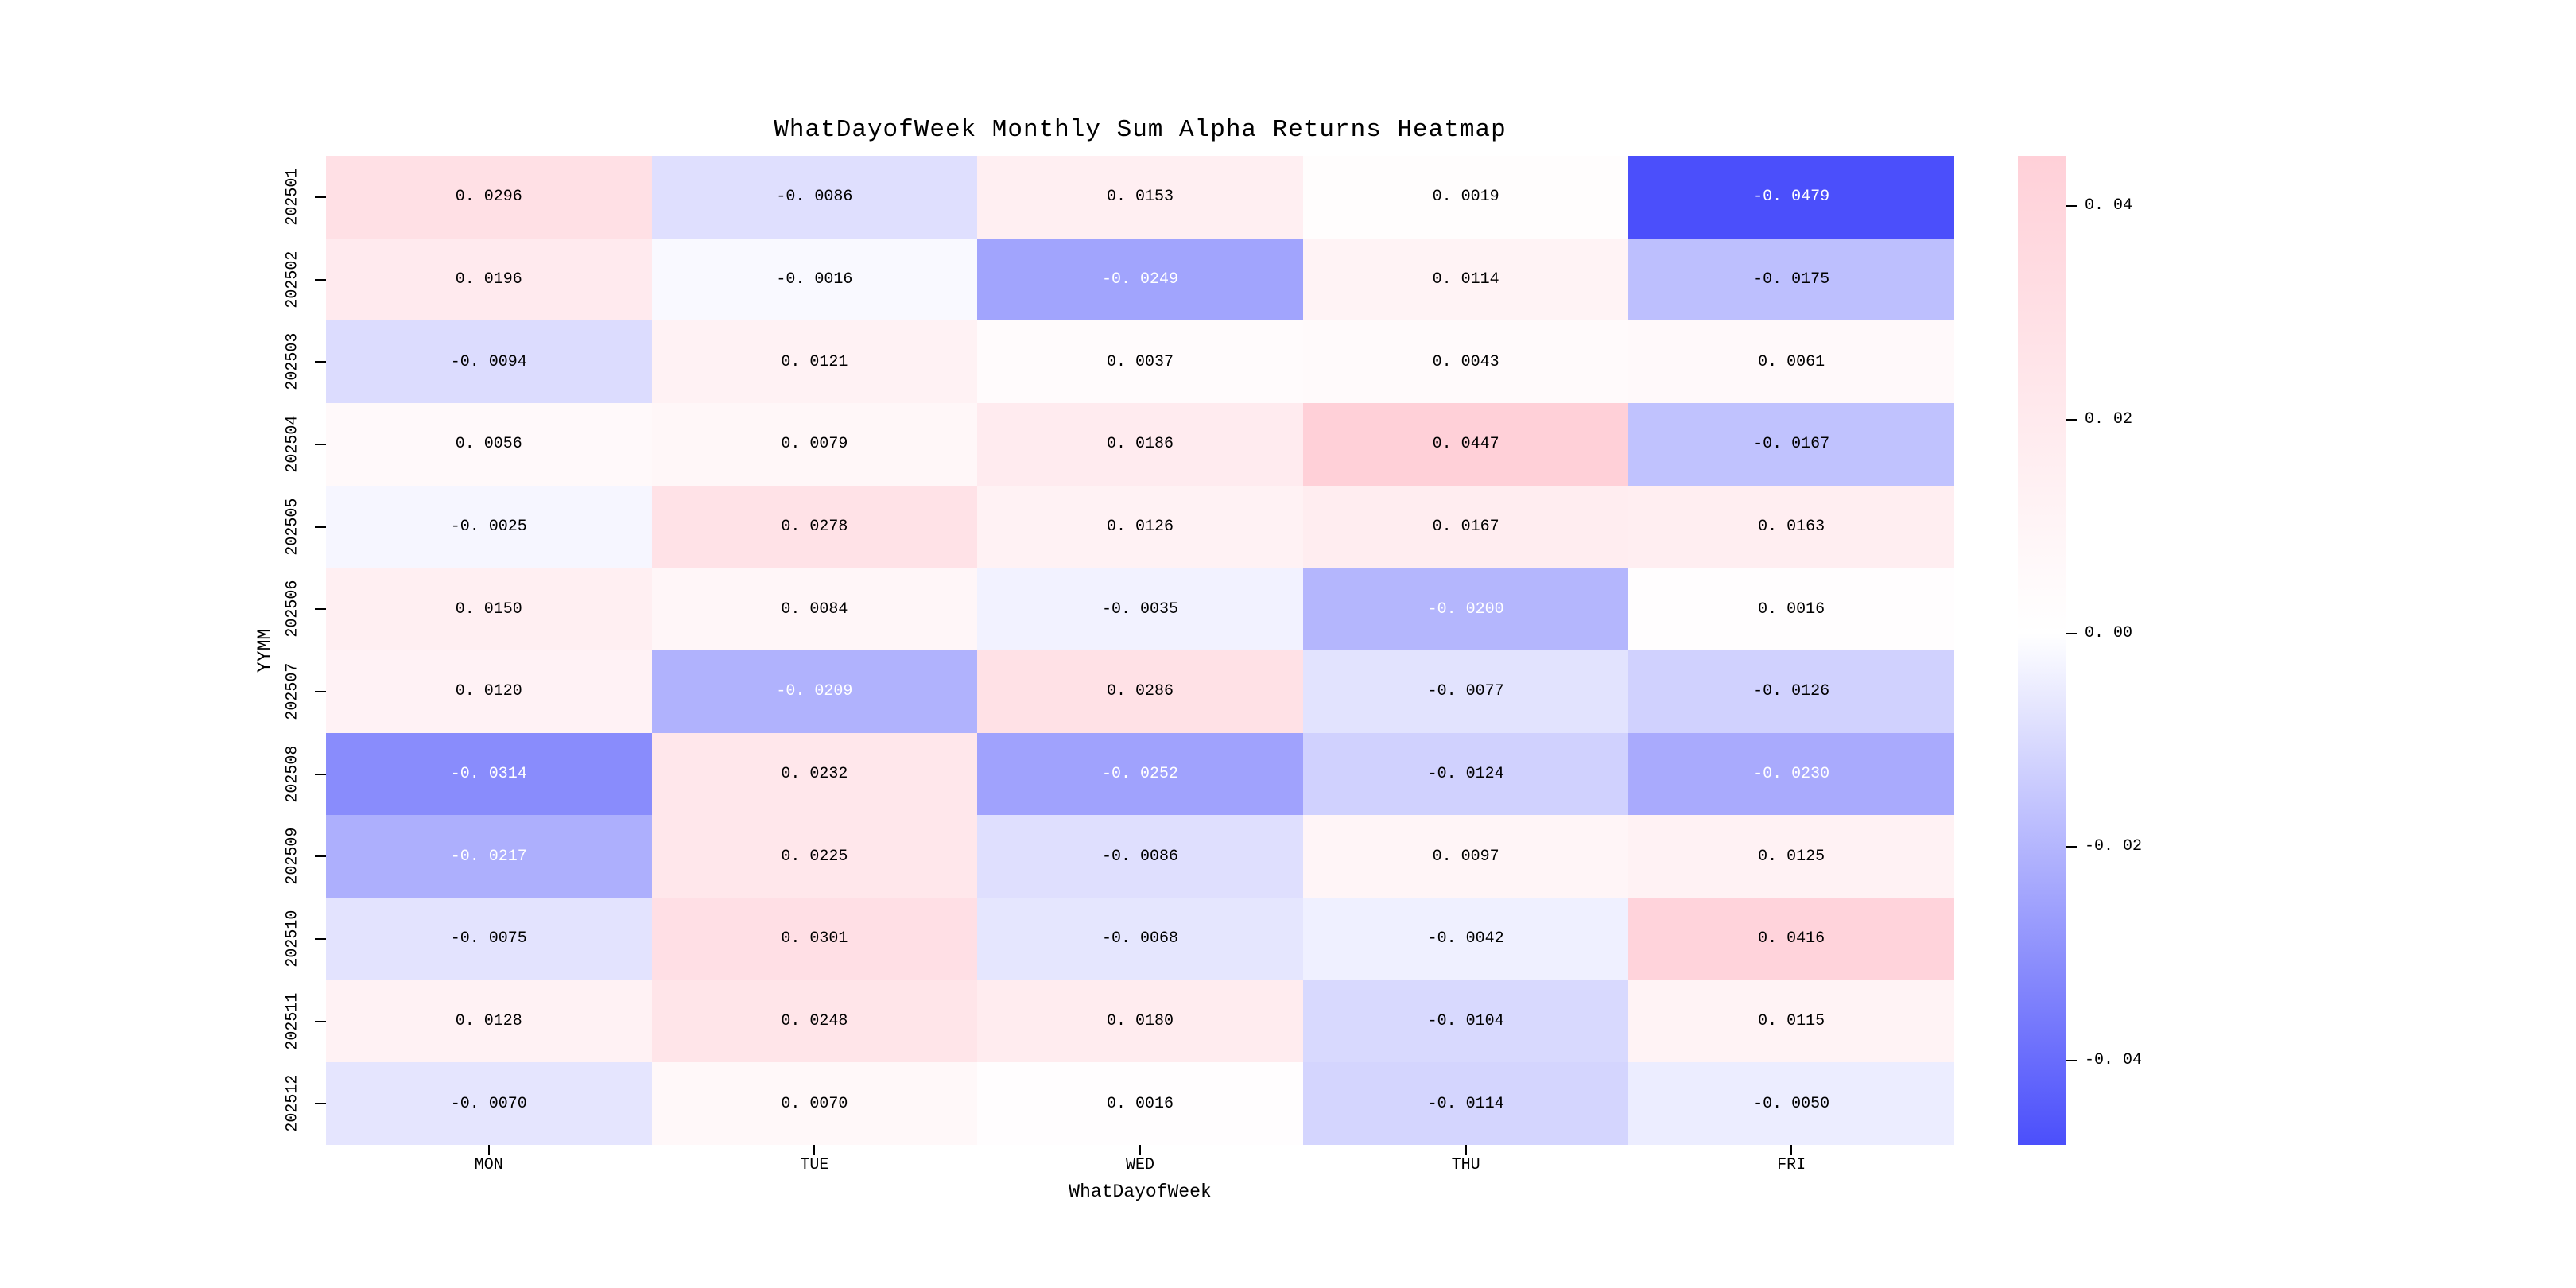  I want to click on cell-value: 0. 0121, so click(814, 362).